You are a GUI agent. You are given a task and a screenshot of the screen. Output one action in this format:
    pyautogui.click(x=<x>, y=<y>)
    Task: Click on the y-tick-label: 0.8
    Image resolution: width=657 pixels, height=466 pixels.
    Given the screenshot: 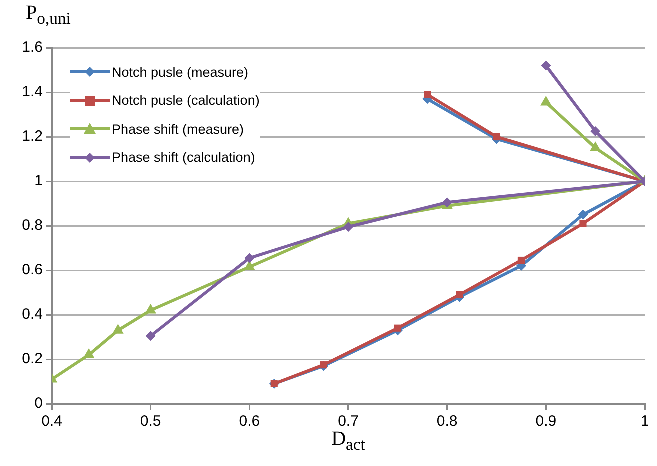 What is the action you would take?
    pyautogui.click(x=32, y=225)
    